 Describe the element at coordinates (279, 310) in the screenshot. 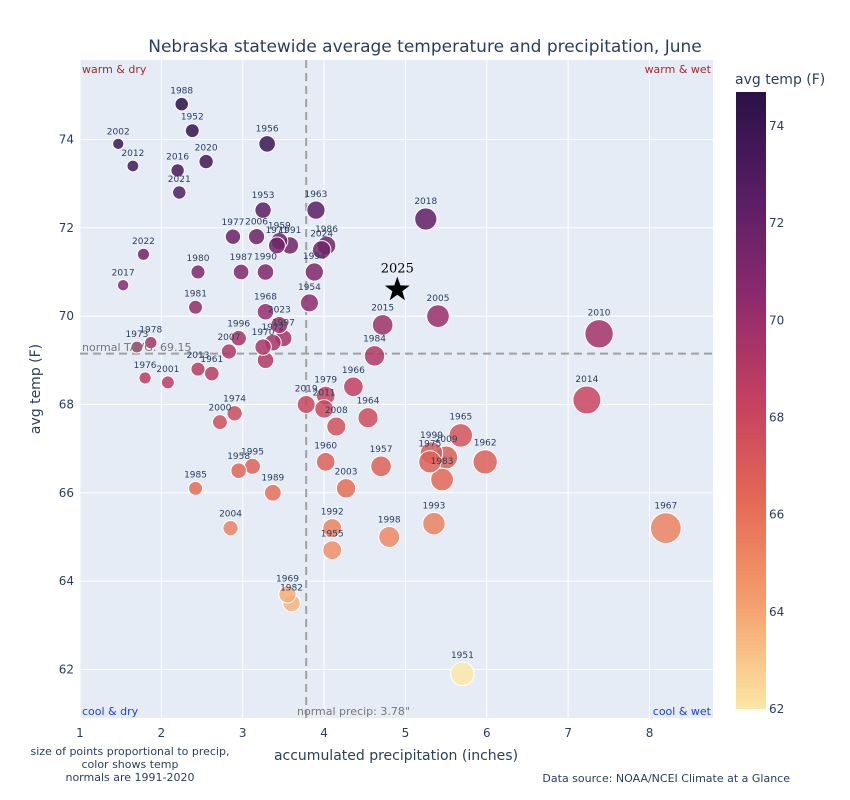

I see `point-label-2023: 2023` at that location.